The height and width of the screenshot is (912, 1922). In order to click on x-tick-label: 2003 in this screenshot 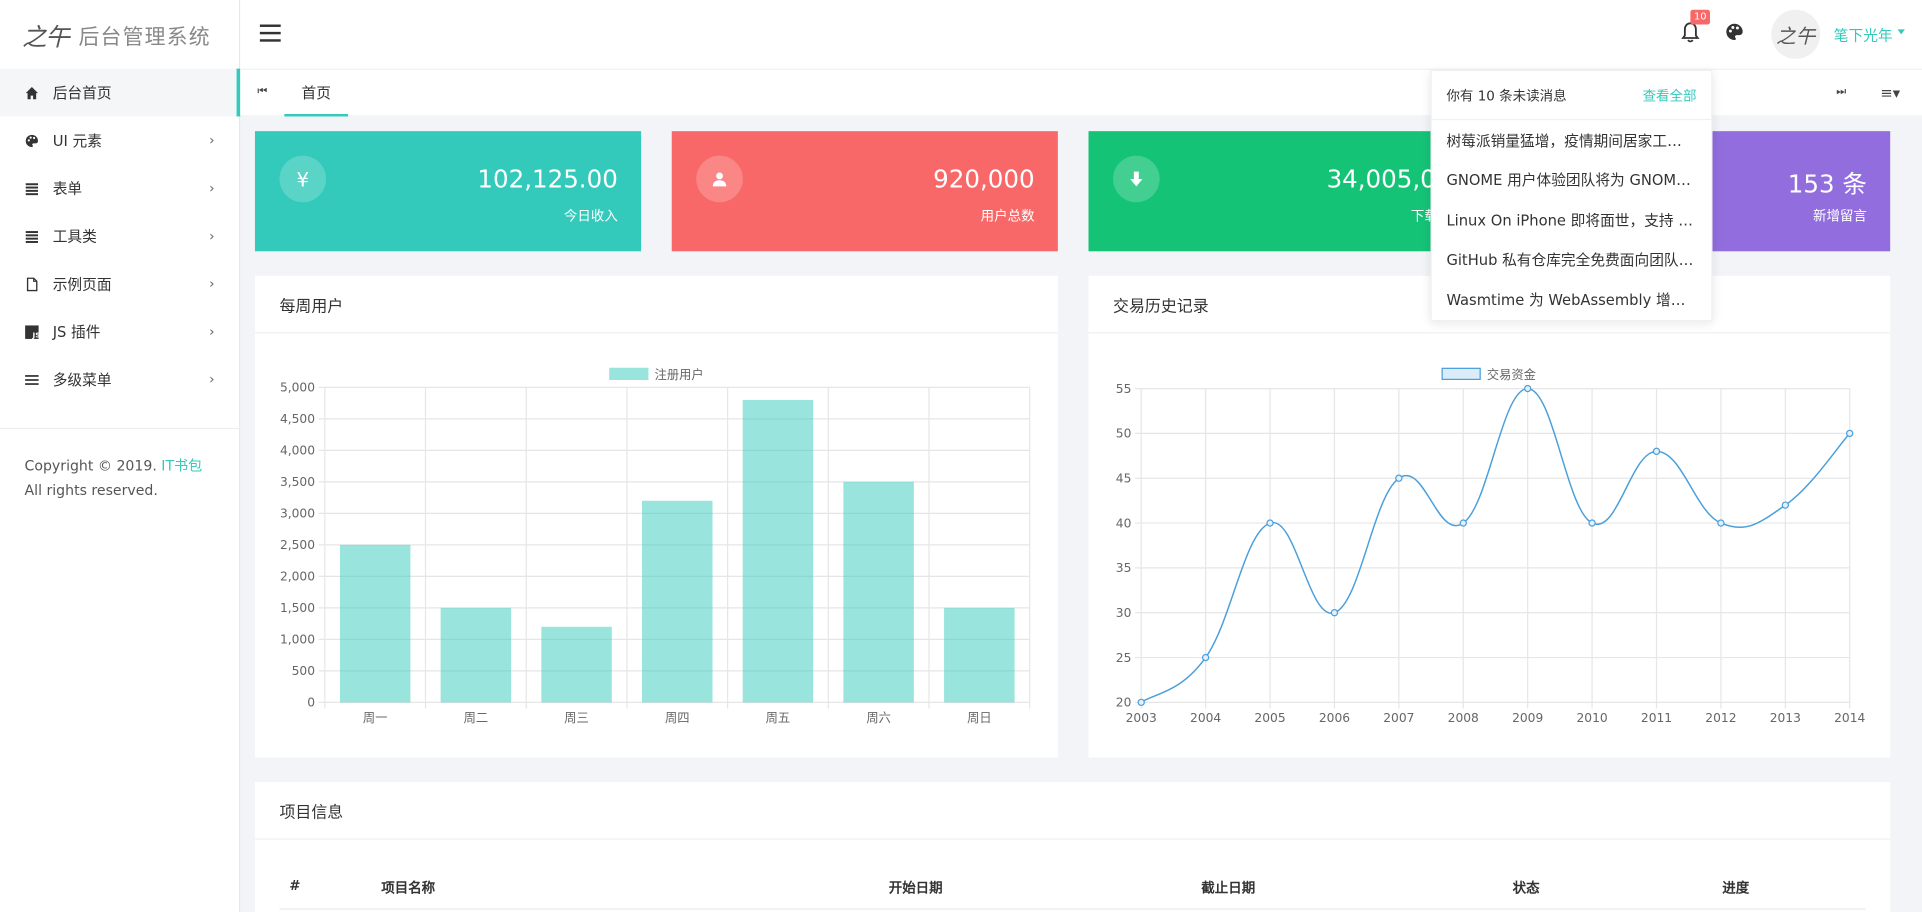, I will do `click(1141, 718)`.